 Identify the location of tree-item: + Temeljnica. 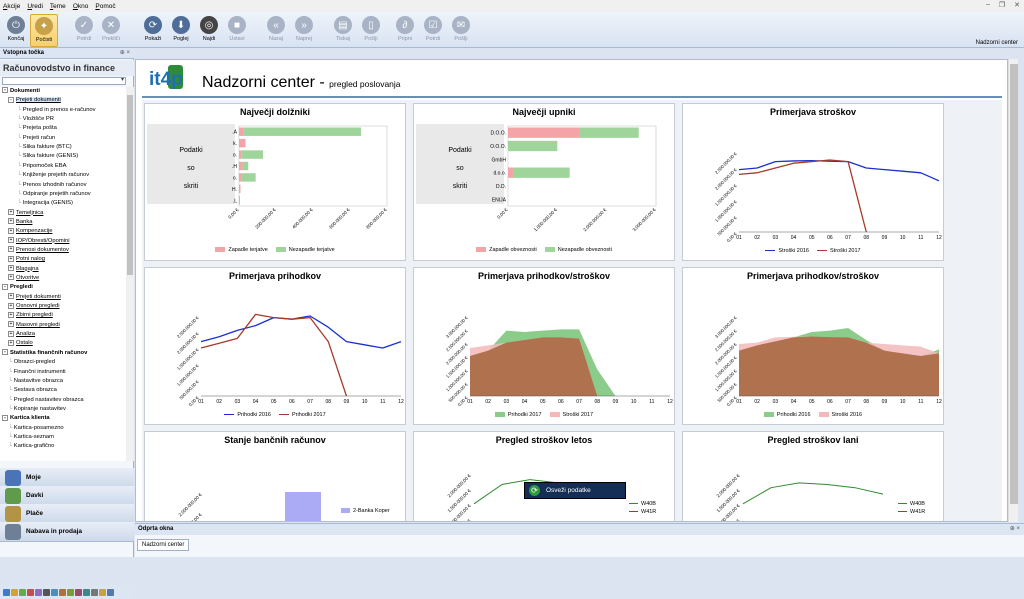
(25, 213).